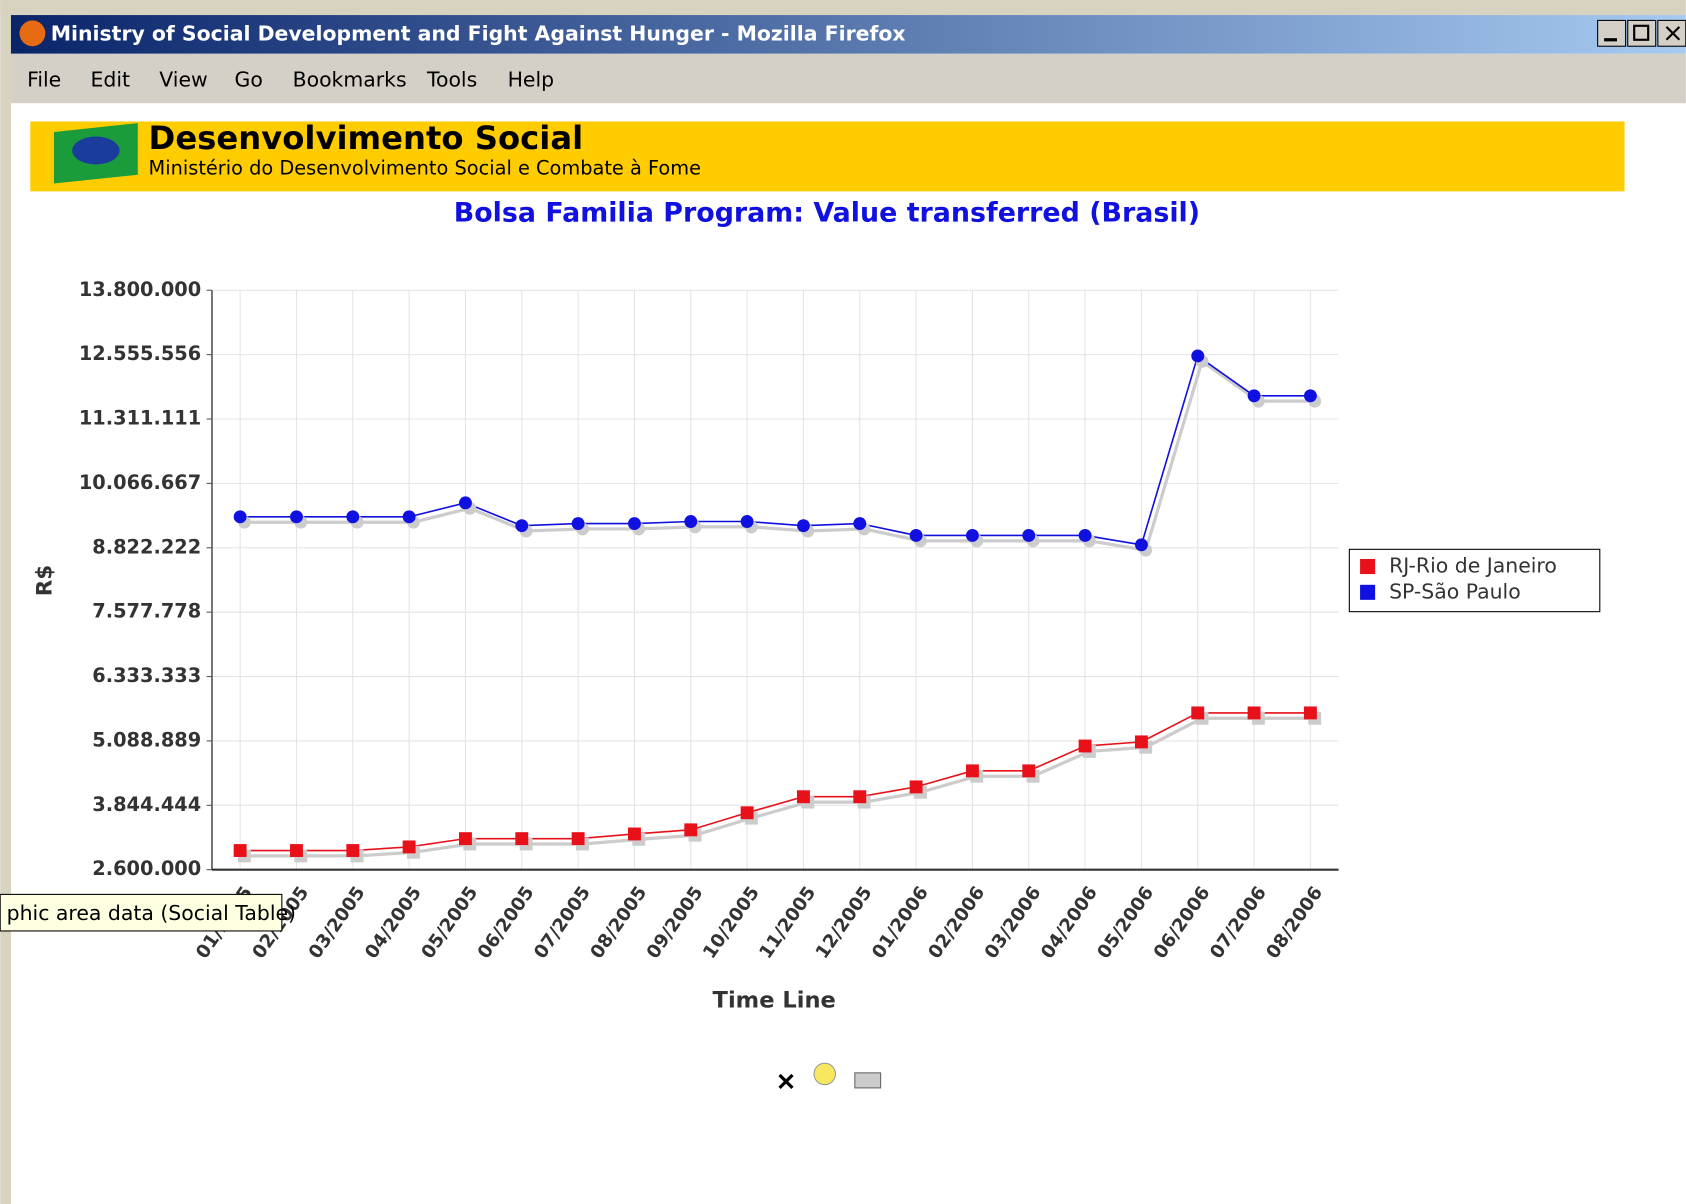  Describe the element at coordinates (350, 80) in the screenshot. I see `menu-item: Bookmarks` at that location.